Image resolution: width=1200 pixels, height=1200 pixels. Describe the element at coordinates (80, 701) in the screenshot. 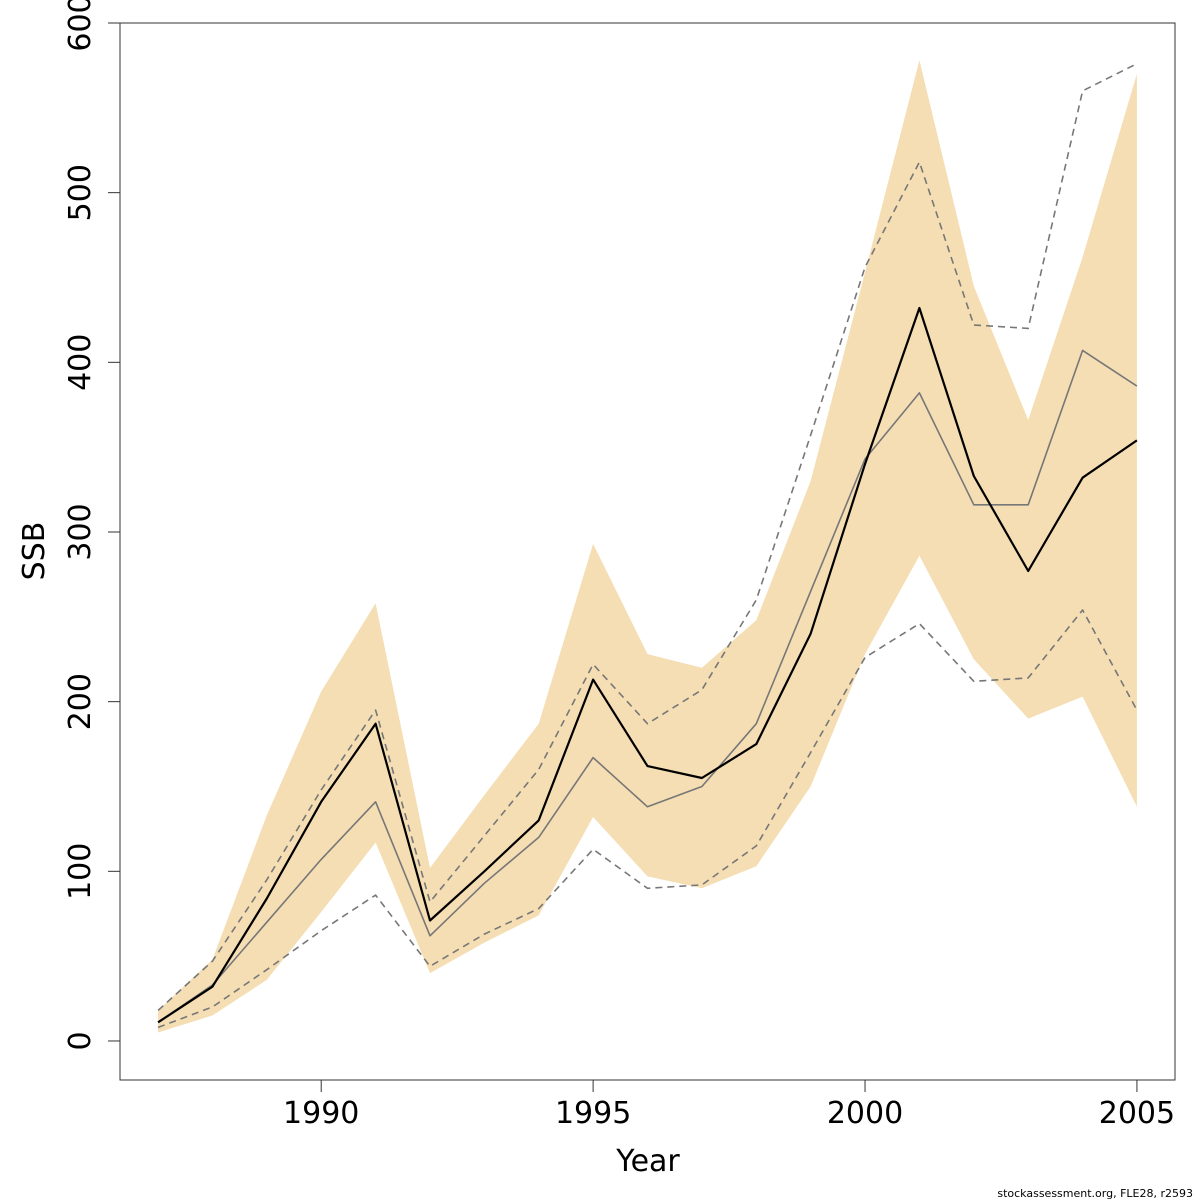

I see `y-tick-label: 200` at that location.